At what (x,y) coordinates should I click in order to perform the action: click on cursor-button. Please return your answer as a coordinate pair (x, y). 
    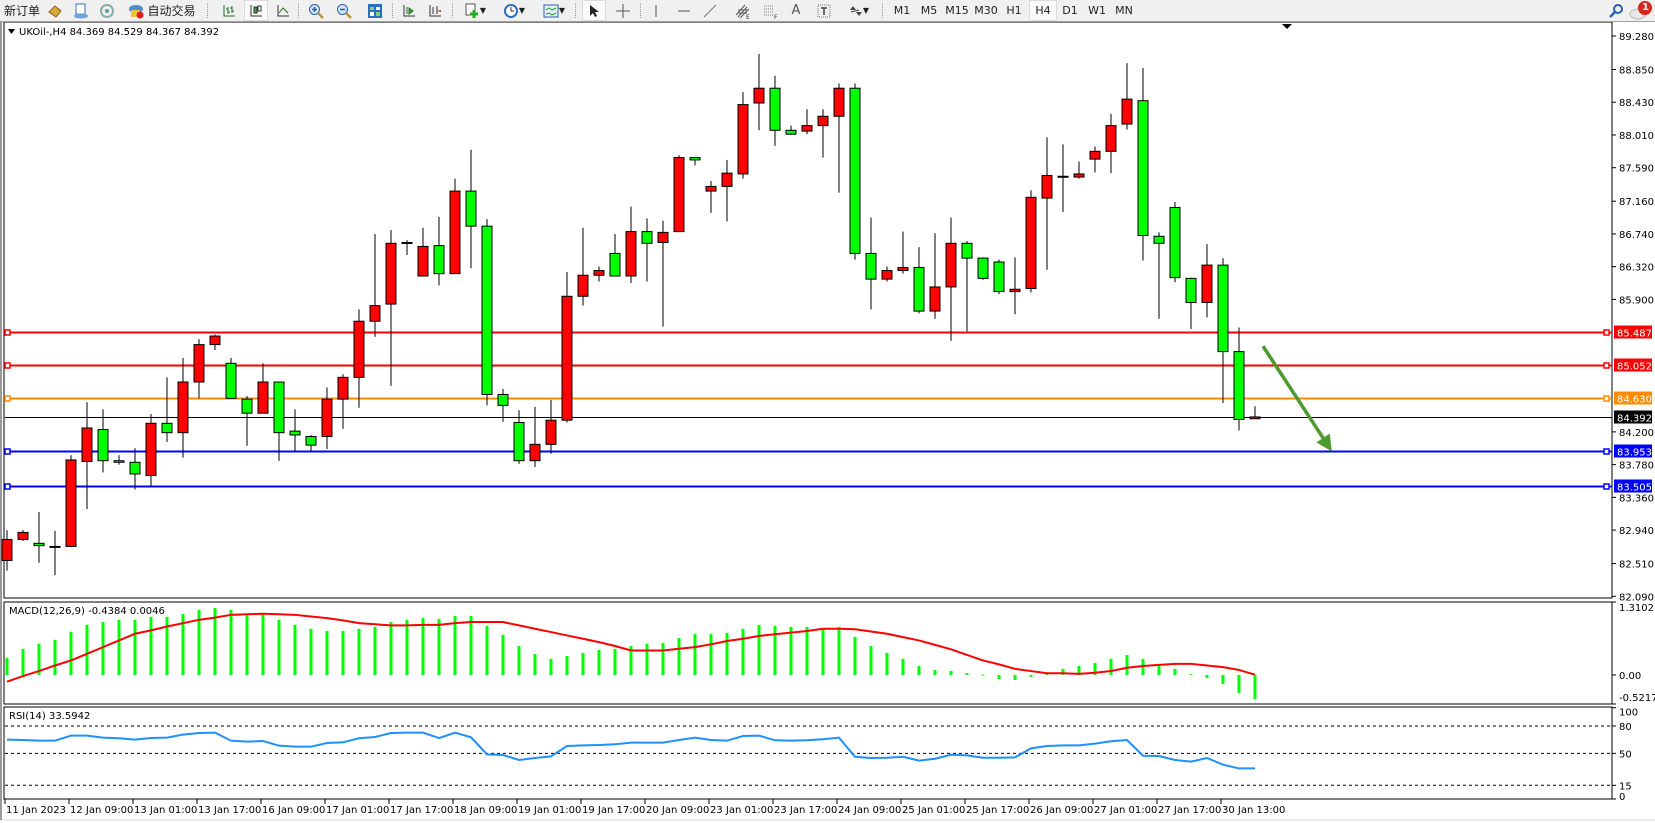
    Looking at the image, I should click on (594, 10).